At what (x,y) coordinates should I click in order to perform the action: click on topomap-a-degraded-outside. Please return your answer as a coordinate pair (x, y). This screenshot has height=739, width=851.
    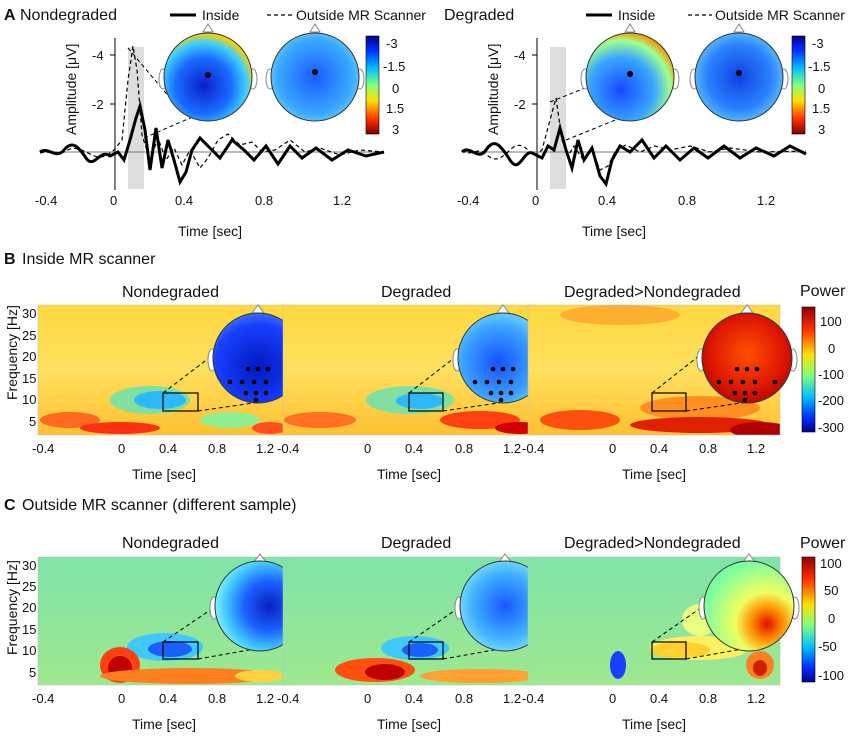
    Looking at the image, I should click on (739, 72).